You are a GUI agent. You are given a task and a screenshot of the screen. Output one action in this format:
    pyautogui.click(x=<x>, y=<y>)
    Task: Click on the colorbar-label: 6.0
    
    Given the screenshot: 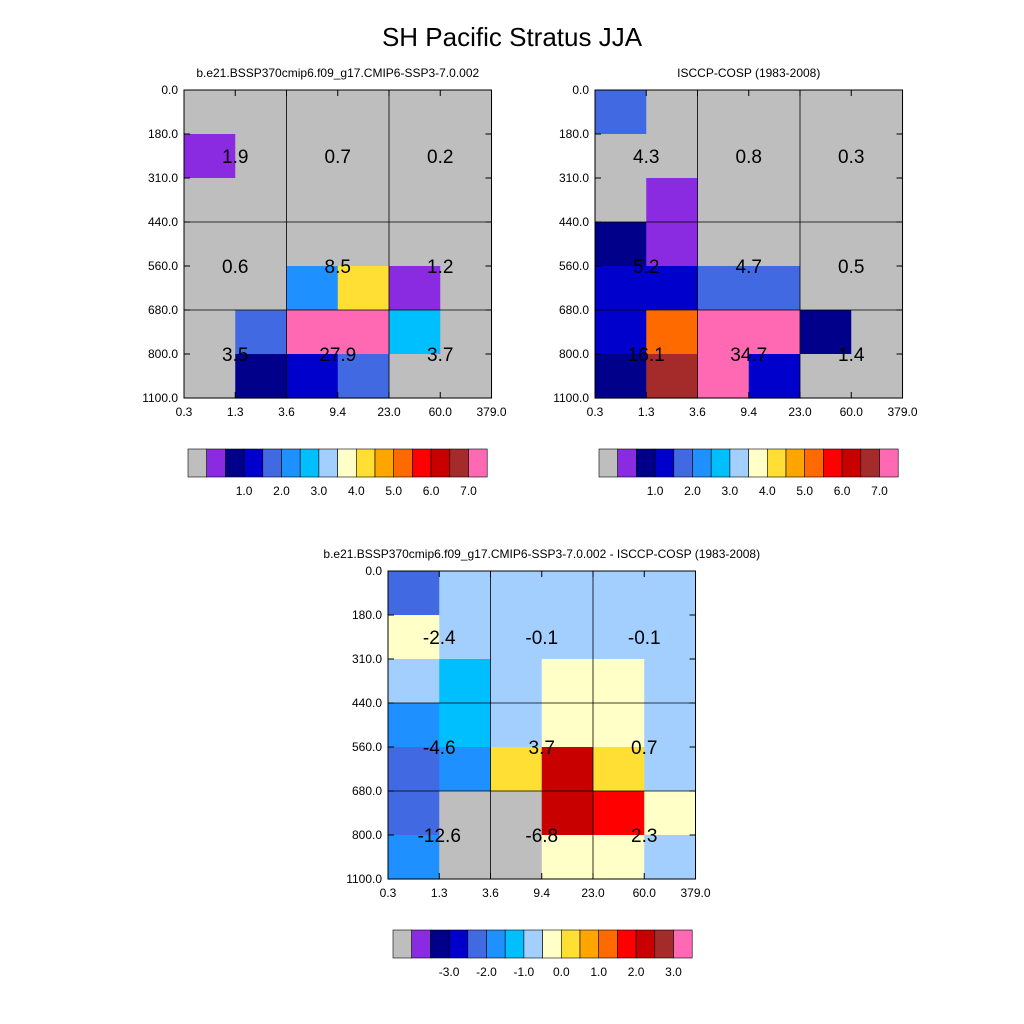 What is the action you would take?
    pyautogui.click(x=431, y=491)
    